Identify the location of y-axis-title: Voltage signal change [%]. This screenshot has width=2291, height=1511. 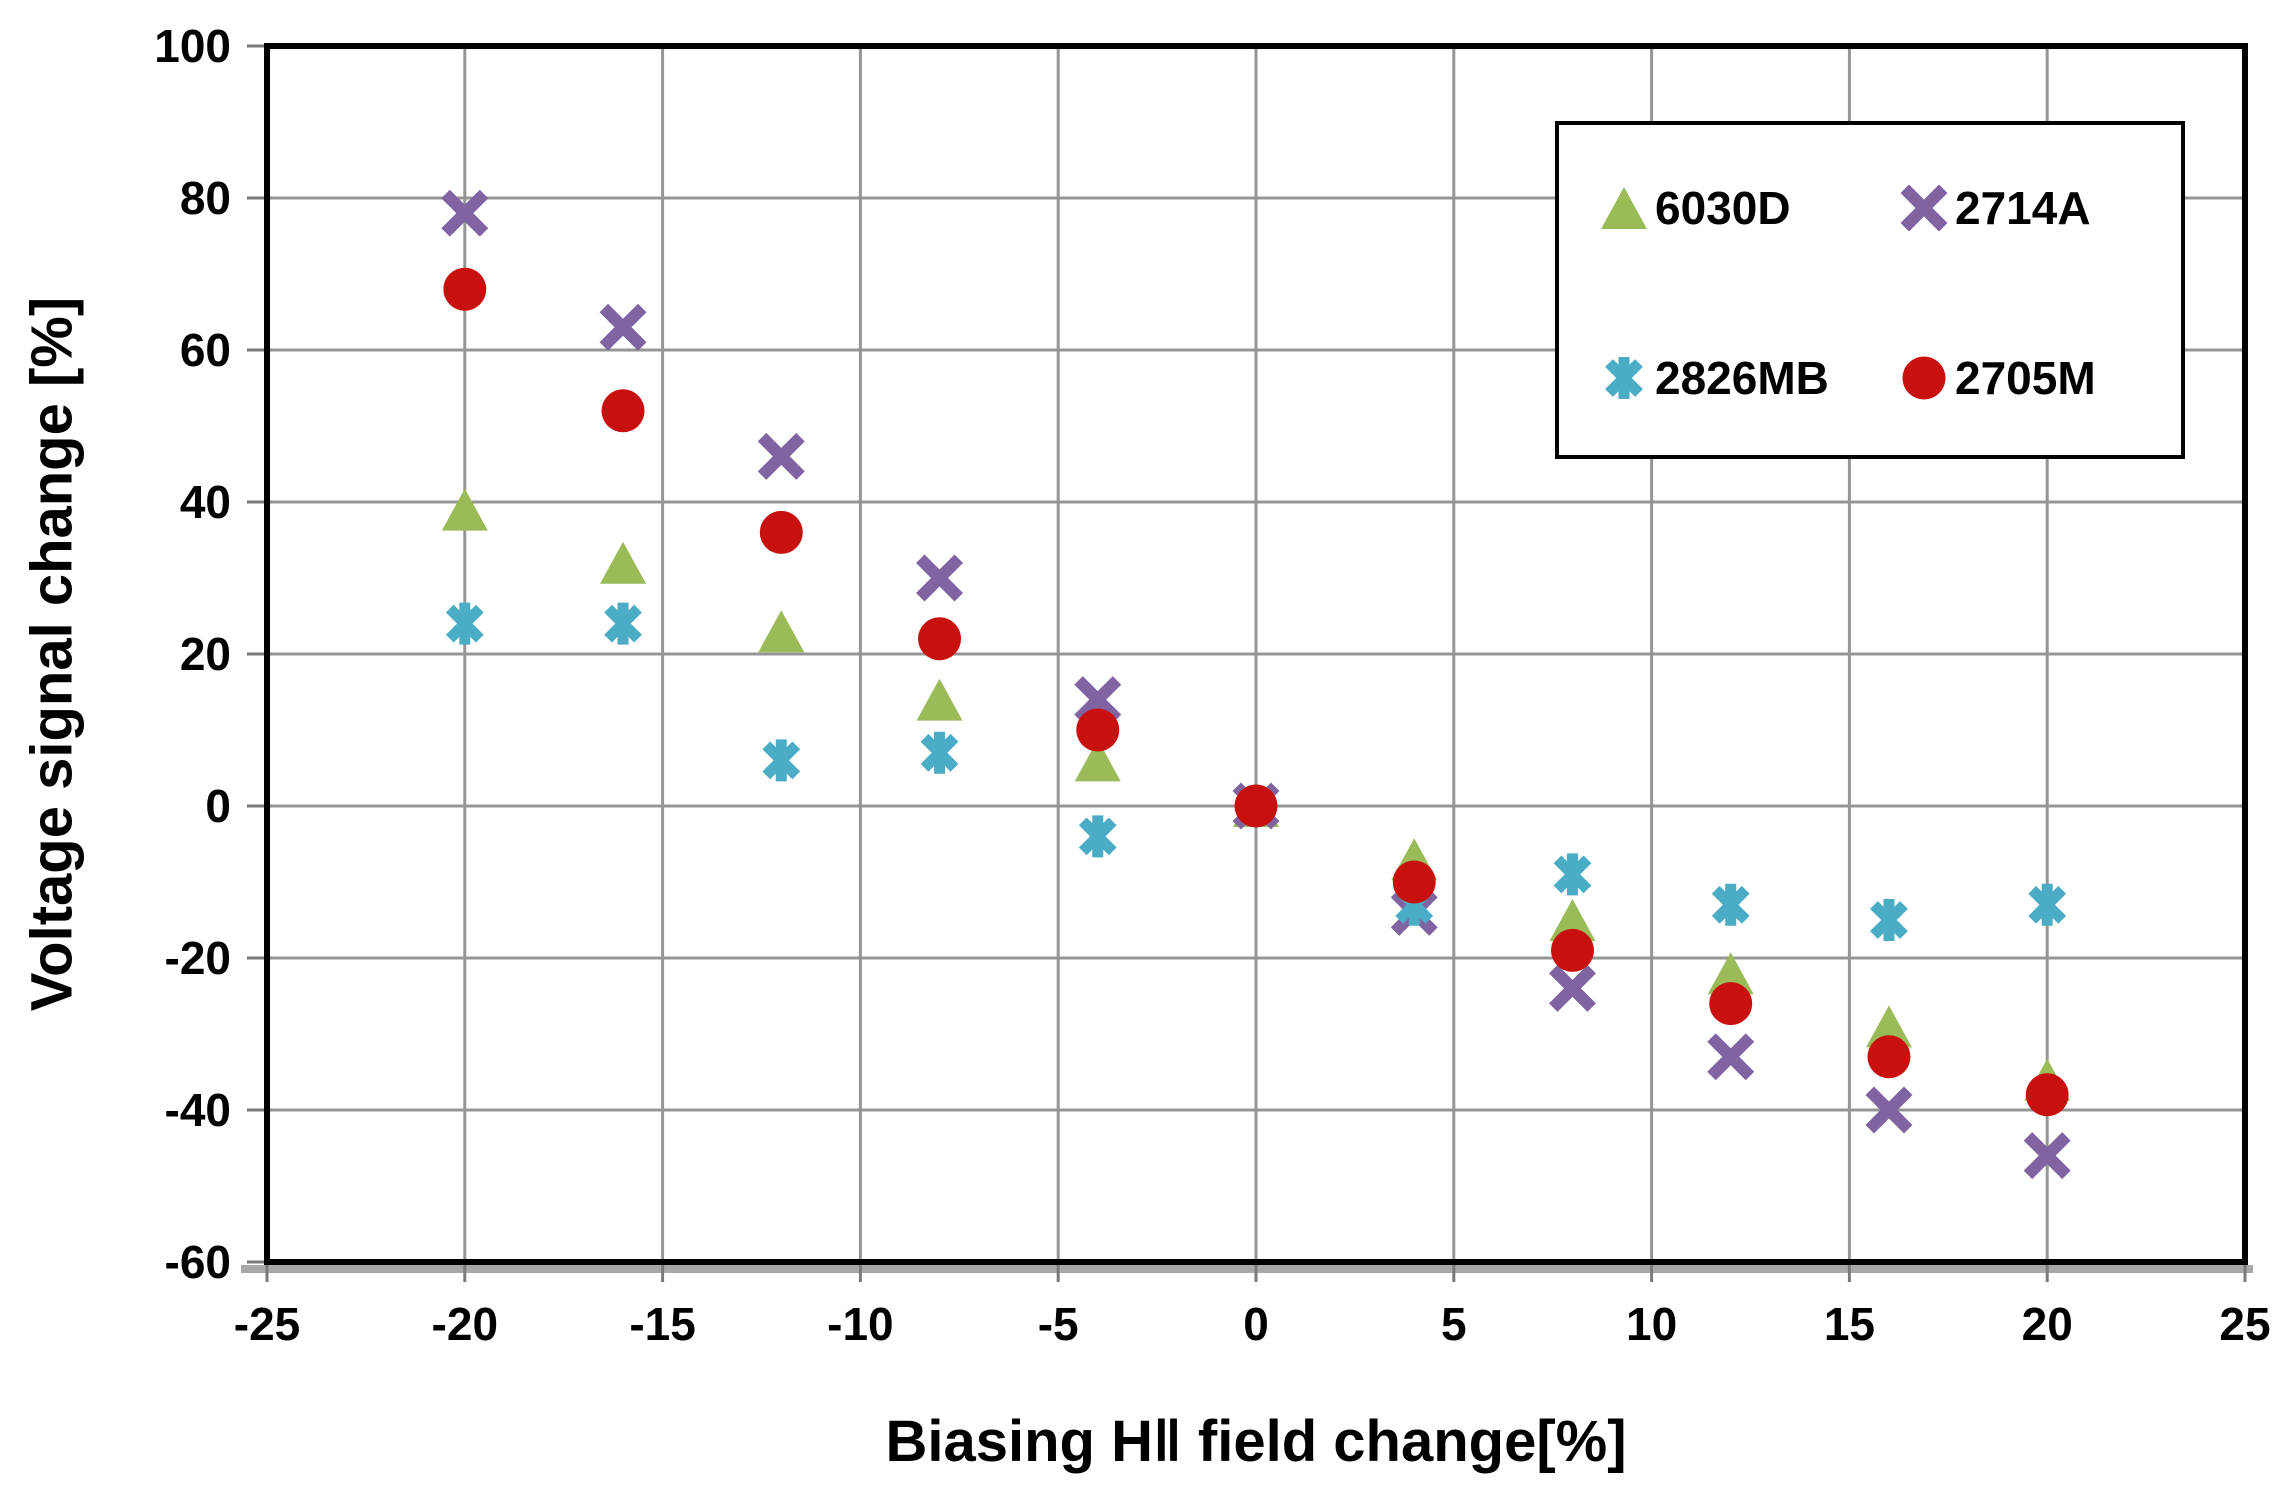
(52, 654).